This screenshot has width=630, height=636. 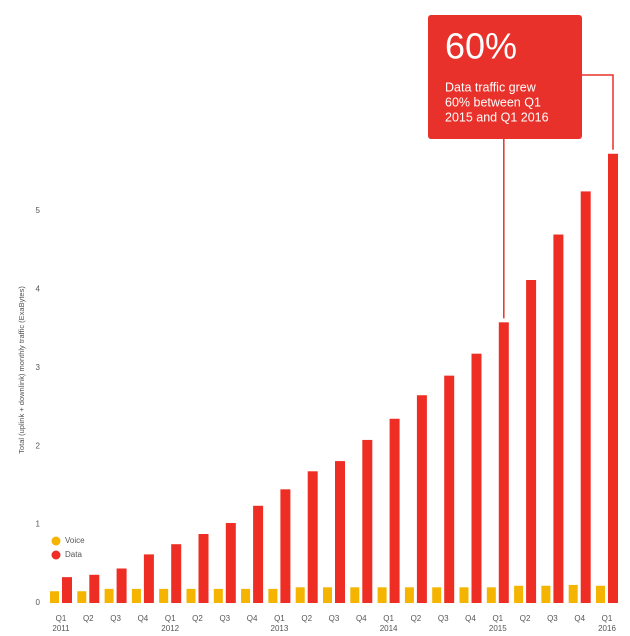 I want to click on y-tick-label: 0, so click(x=38, y=602).